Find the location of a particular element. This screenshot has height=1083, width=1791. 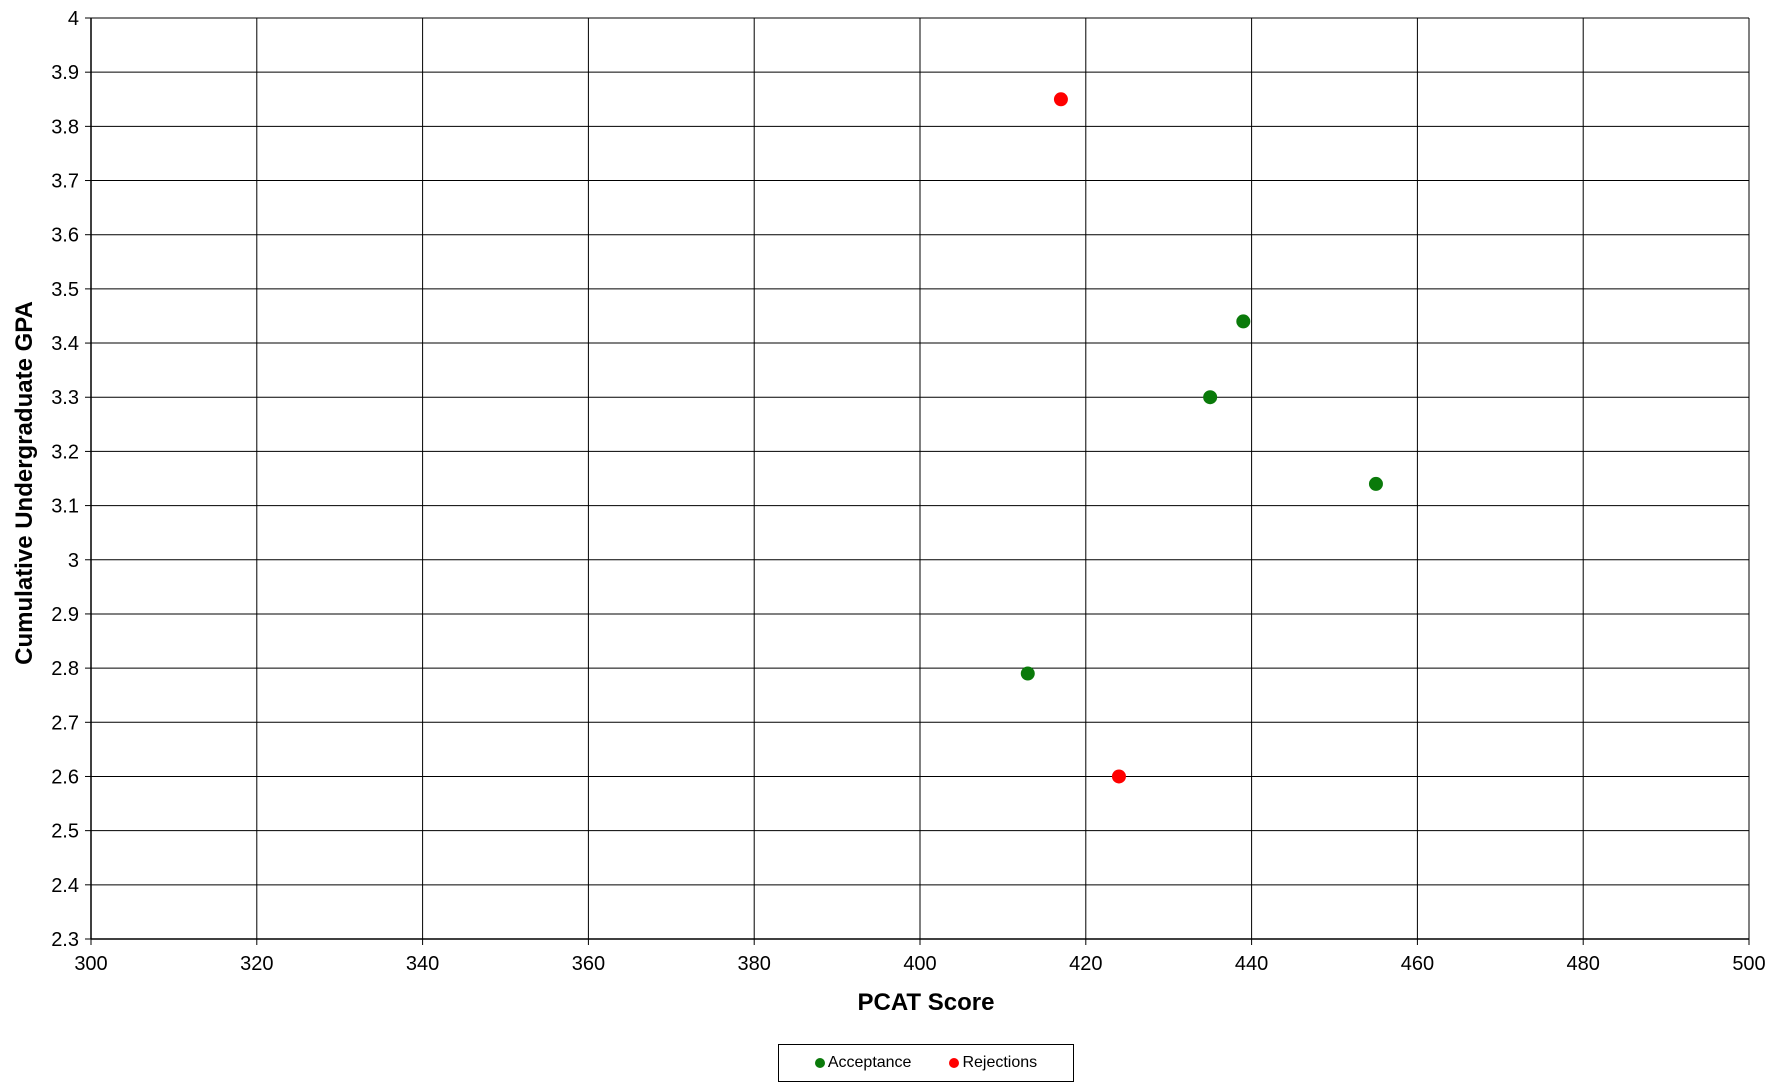

y-tick-label: 2.3 is located at coordinates (65, 940).